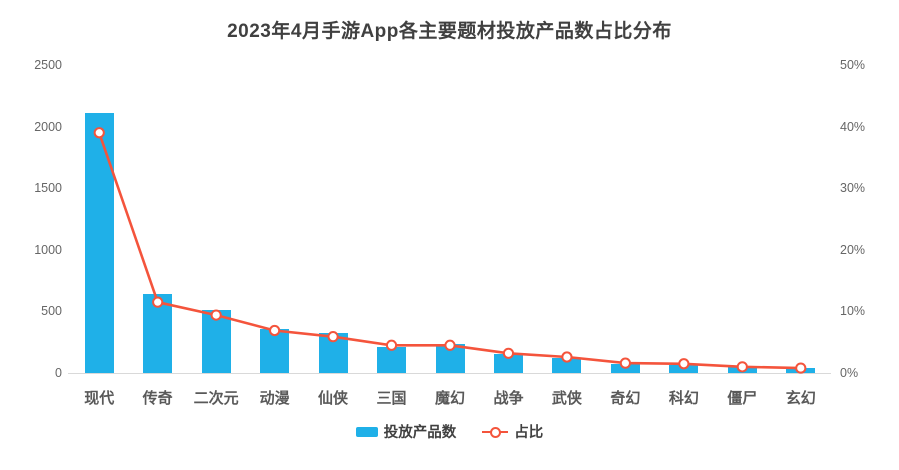  What do you see at coordinates (853, 249) in the screenshot?
I see `right-axis-tick: 20%` at bounding box center [853, 249].